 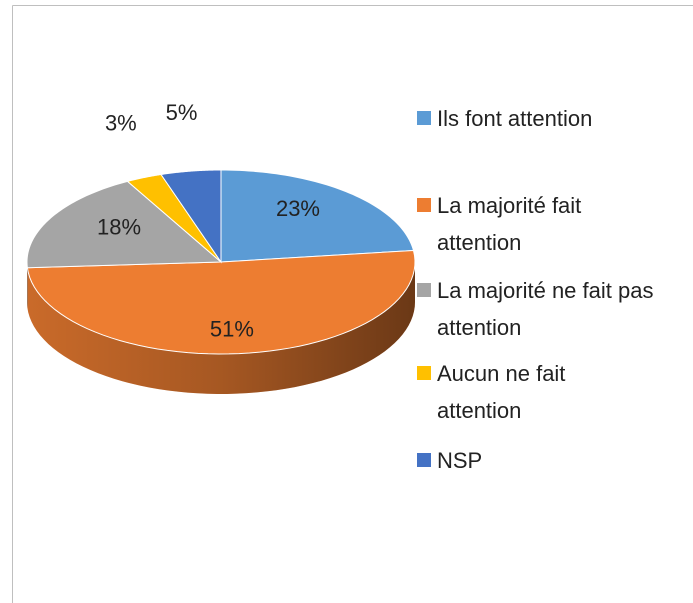 I want to click on data-label: 5%, so click(x=182, y=112).